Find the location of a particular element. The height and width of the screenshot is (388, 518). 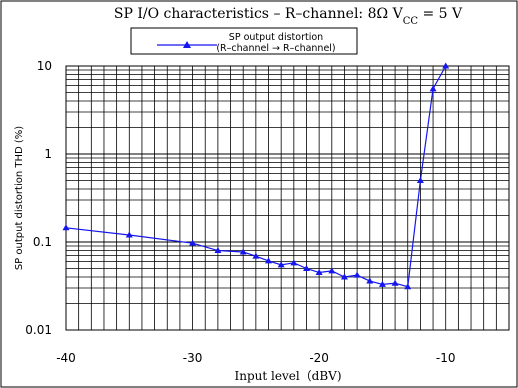

x-tick-label: -40 is located at coordinates (66, 358).